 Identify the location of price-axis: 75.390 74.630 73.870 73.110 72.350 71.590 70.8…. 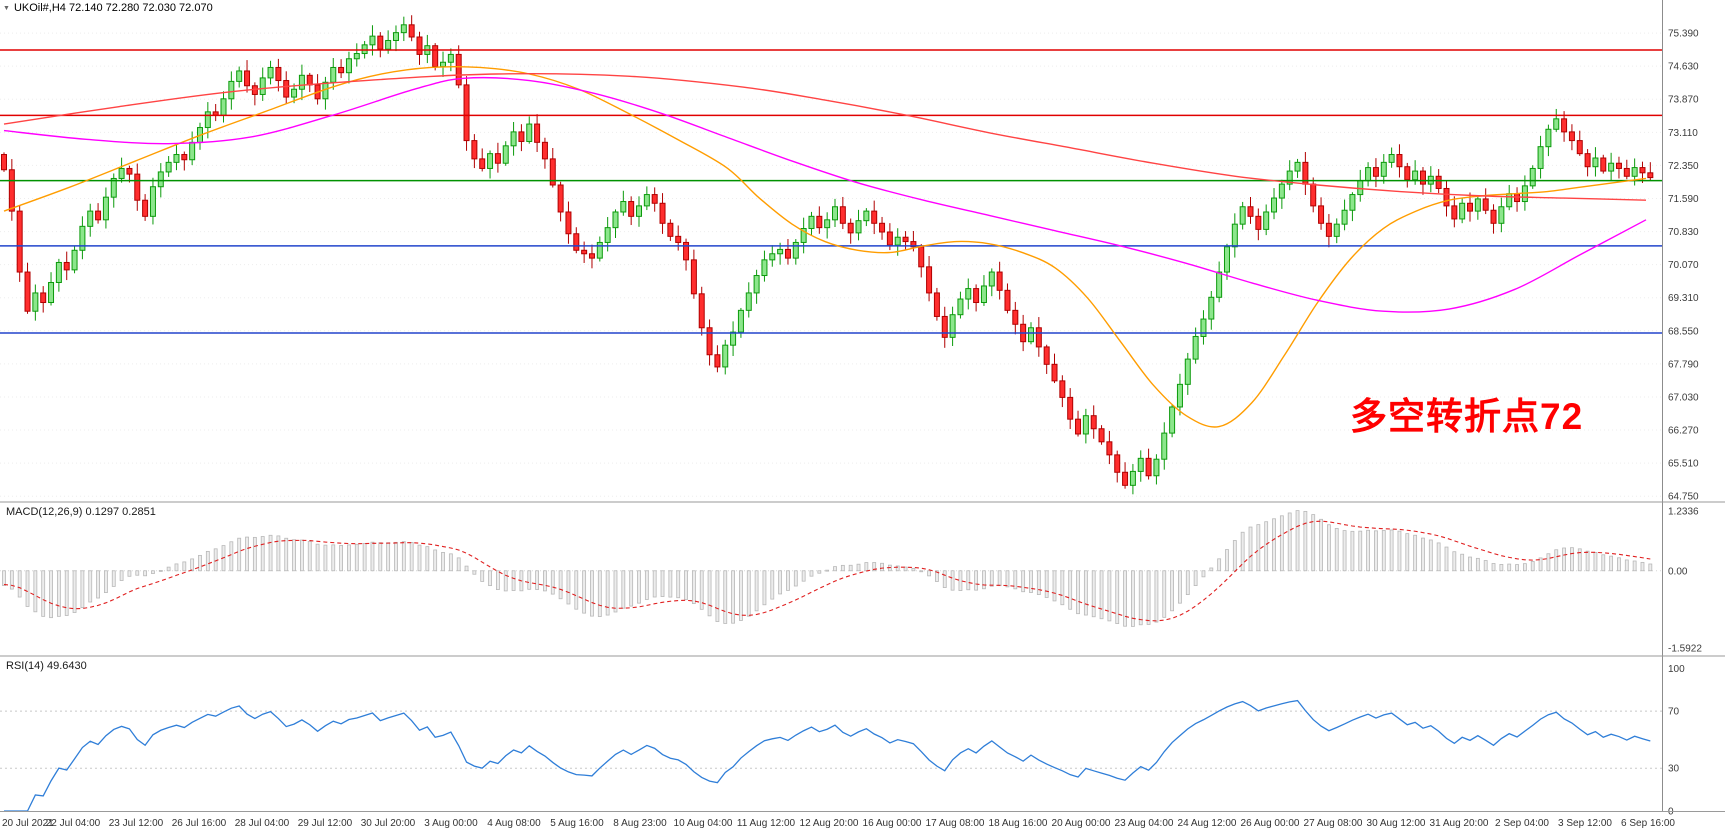
(1693, 417).